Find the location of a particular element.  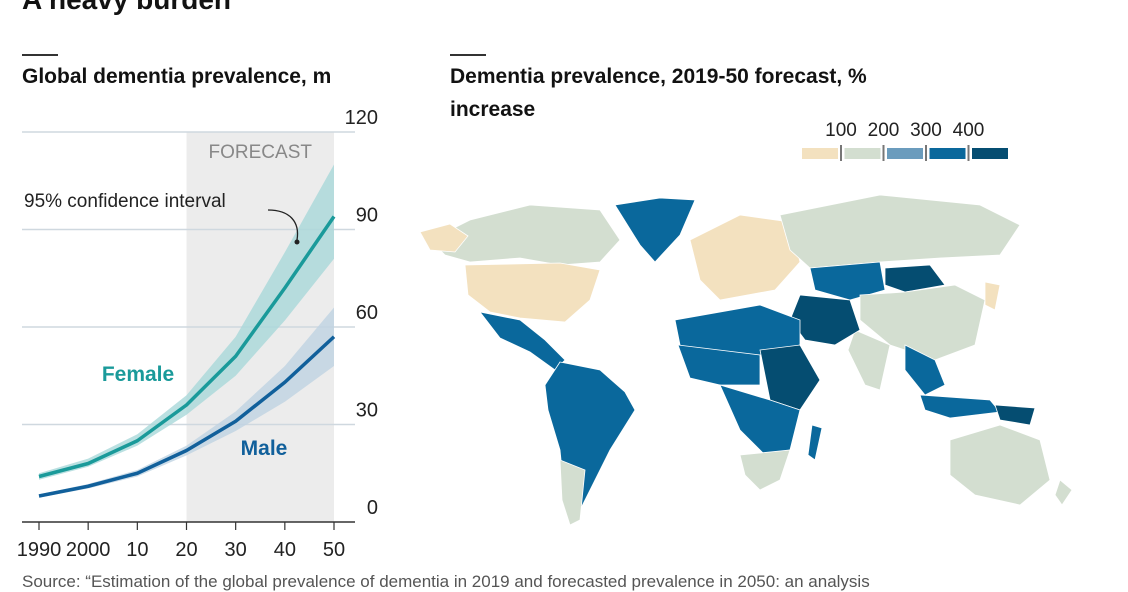

country-region-china is located at coordinates (922, 322).